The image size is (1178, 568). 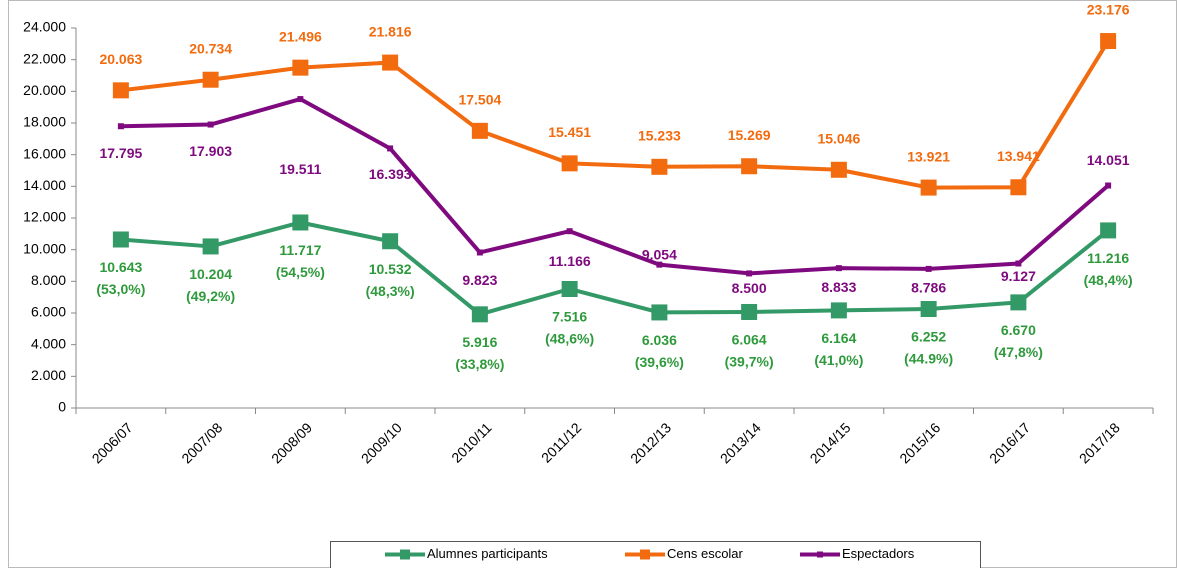 What do you see at coordinates (300, 169) in the screenshot?
I see `data-label: 19.511` at bounding box center [300, 169].